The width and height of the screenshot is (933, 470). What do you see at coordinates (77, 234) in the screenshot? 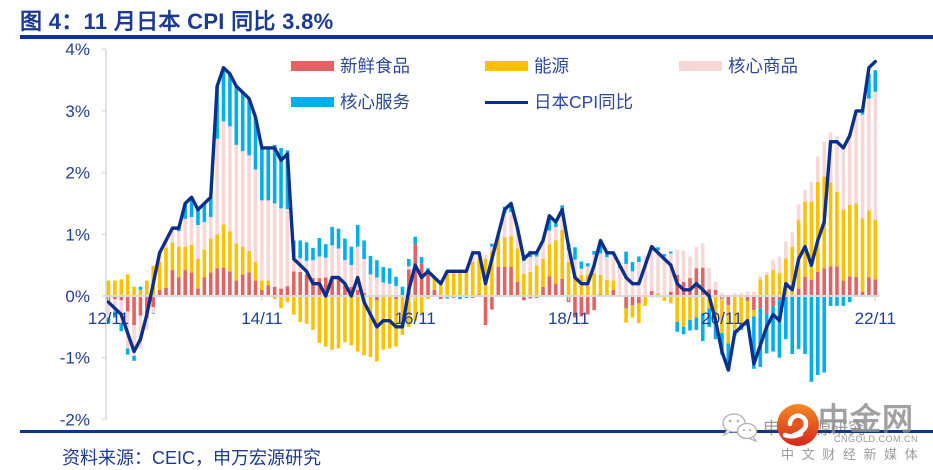
I see `y-tick-label: 1%` at bounding box center [77, 234].